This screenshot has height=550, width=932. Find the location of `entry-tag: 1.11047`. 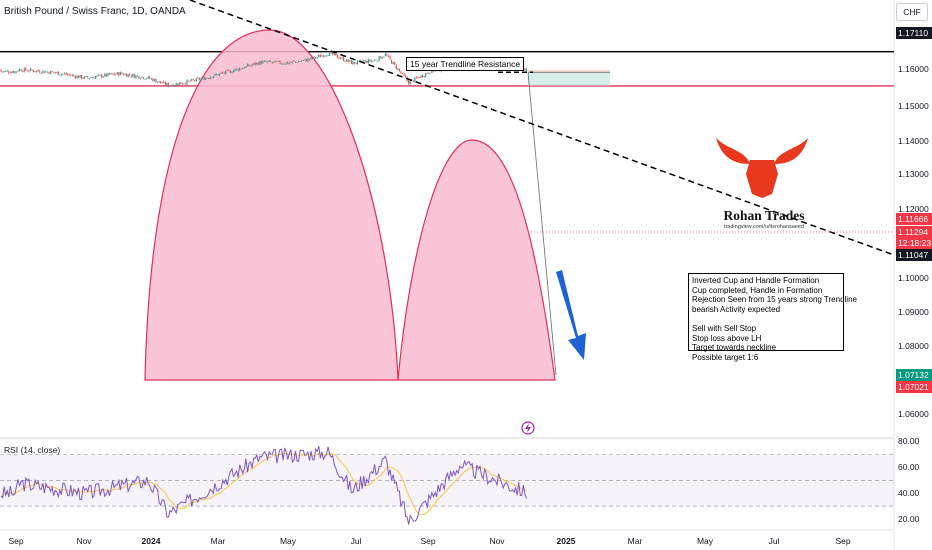

entry-tag: 1.11047 is located at coordinates (914, 255).